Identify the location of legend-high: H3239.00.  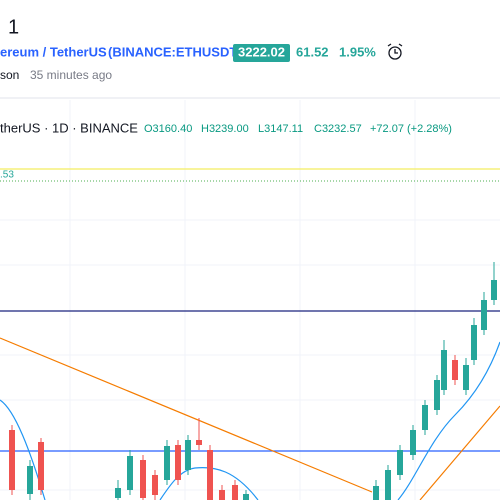
(225, 129).